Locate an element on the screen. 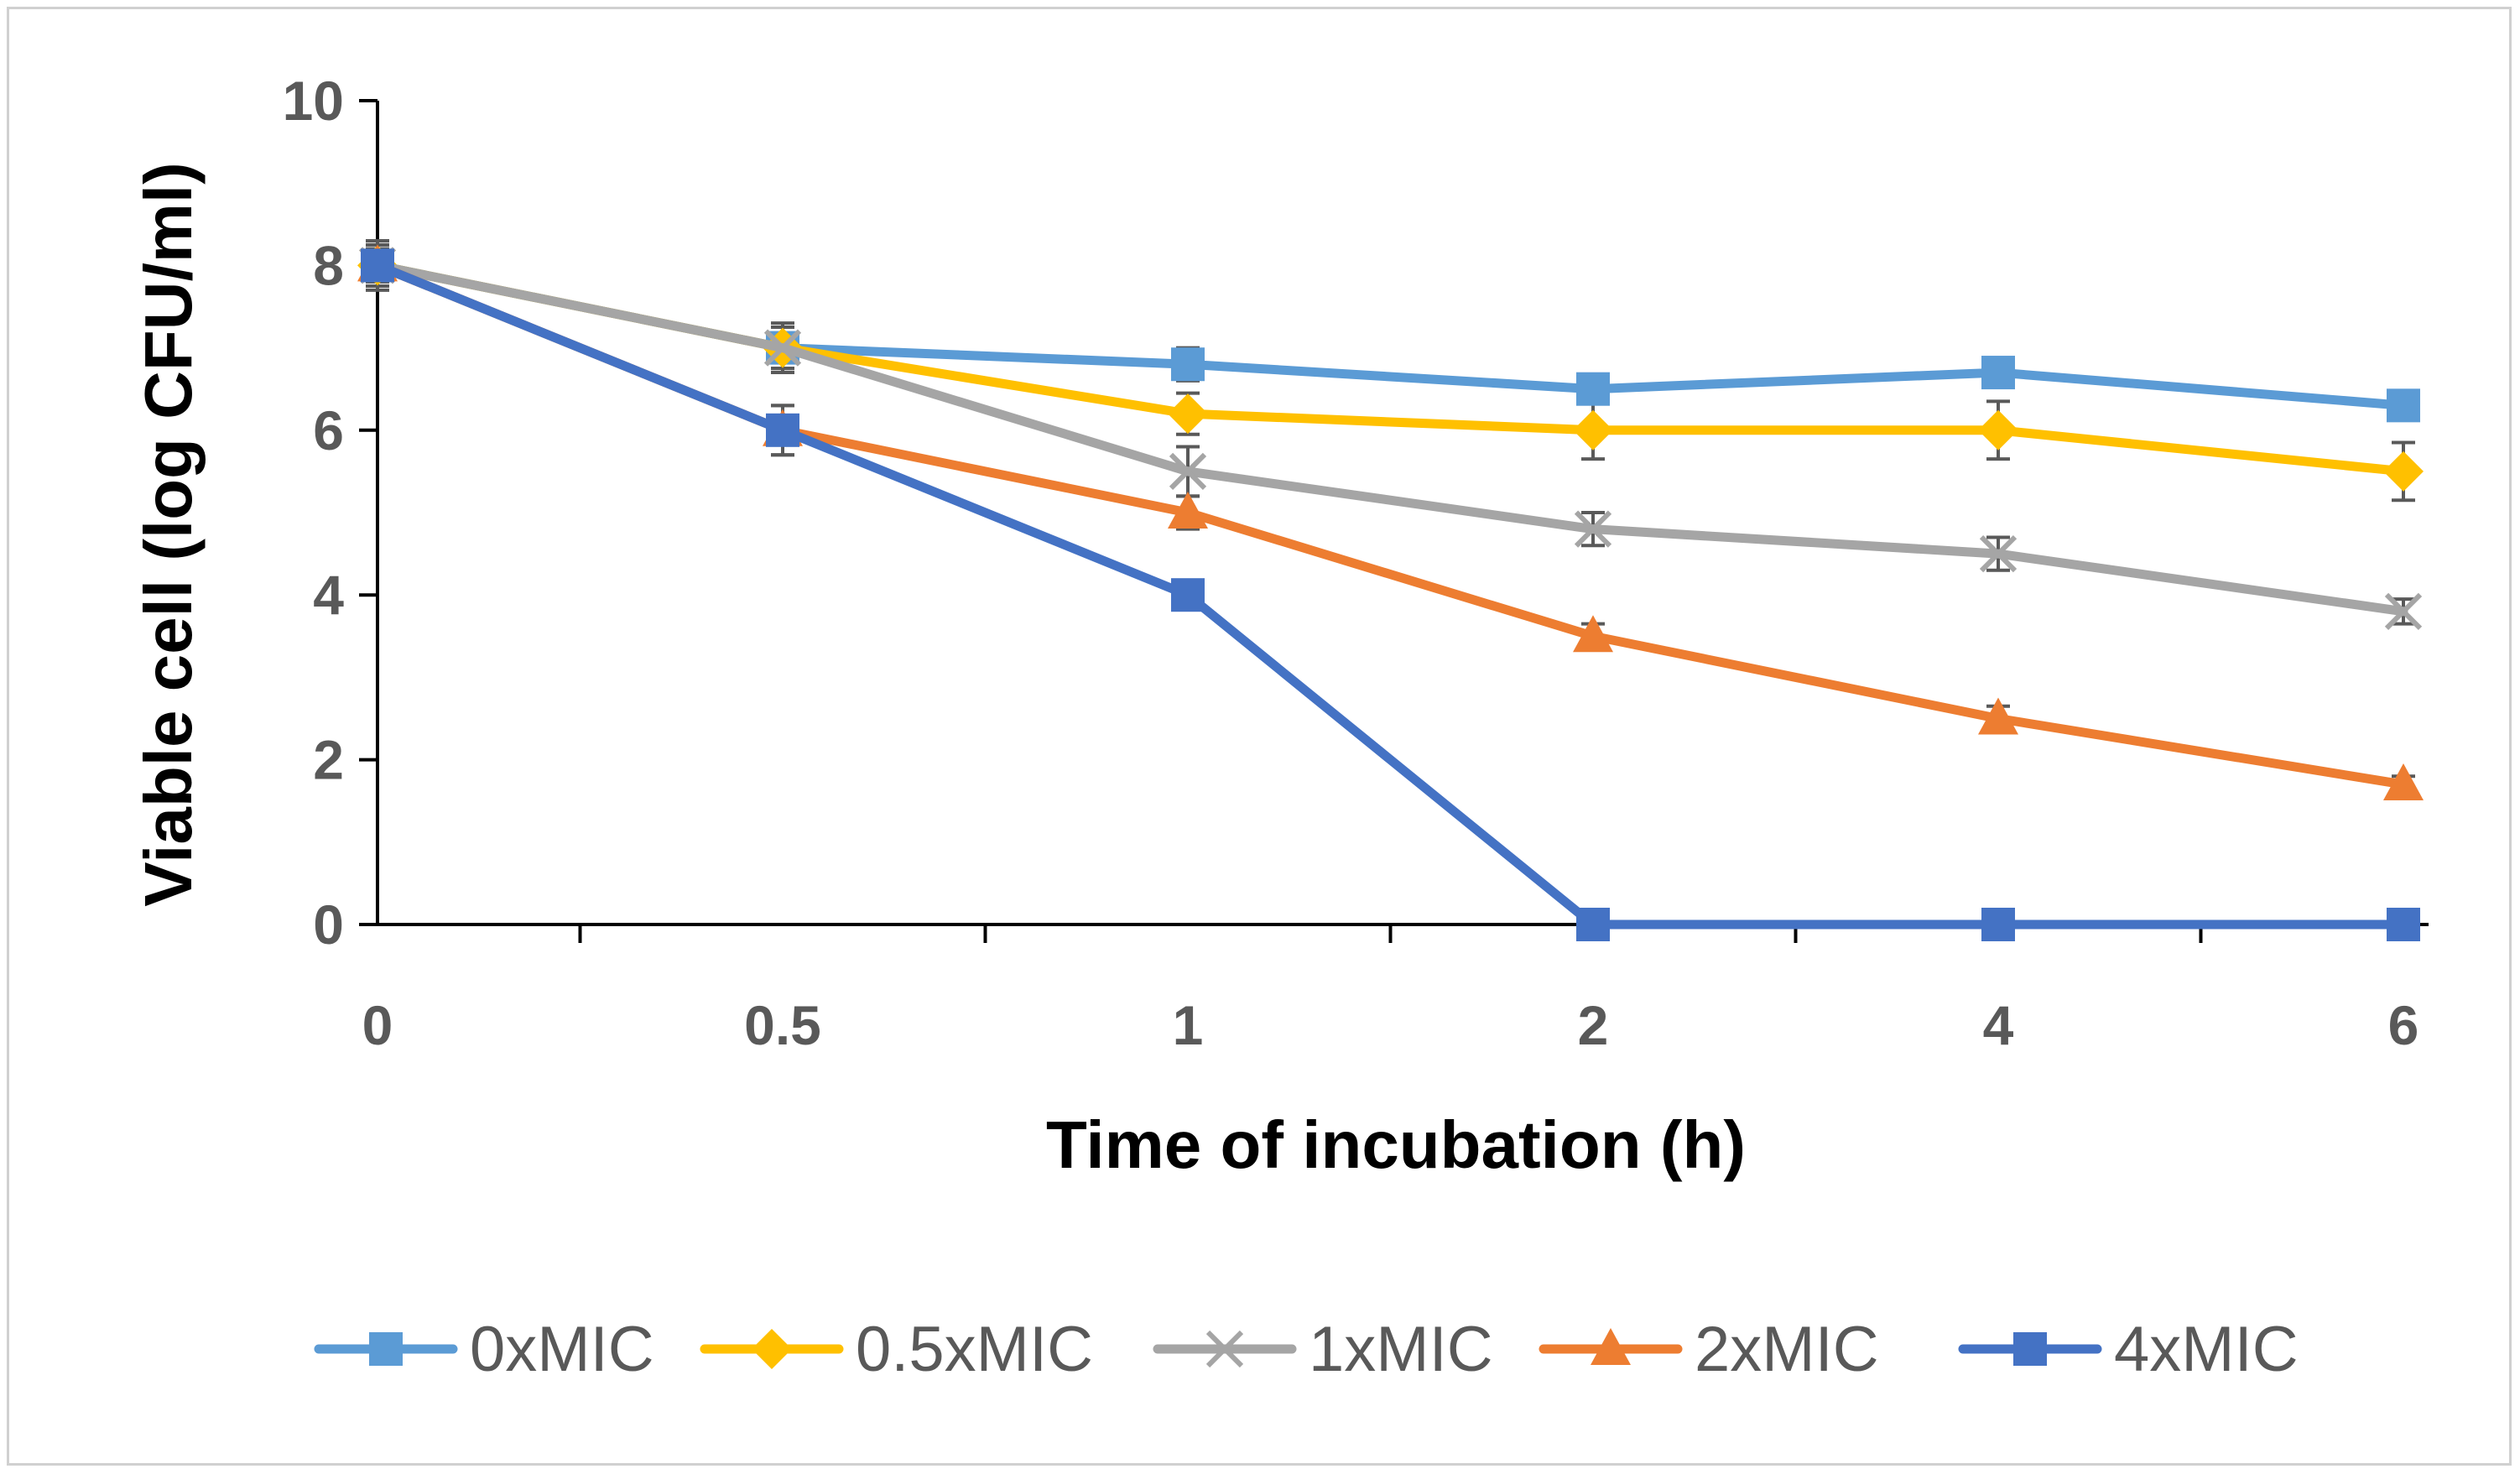 The width and height of the screenshot is (2520, 1474). legend-label: 1xMIC is located at coordinates (1401, 1349).